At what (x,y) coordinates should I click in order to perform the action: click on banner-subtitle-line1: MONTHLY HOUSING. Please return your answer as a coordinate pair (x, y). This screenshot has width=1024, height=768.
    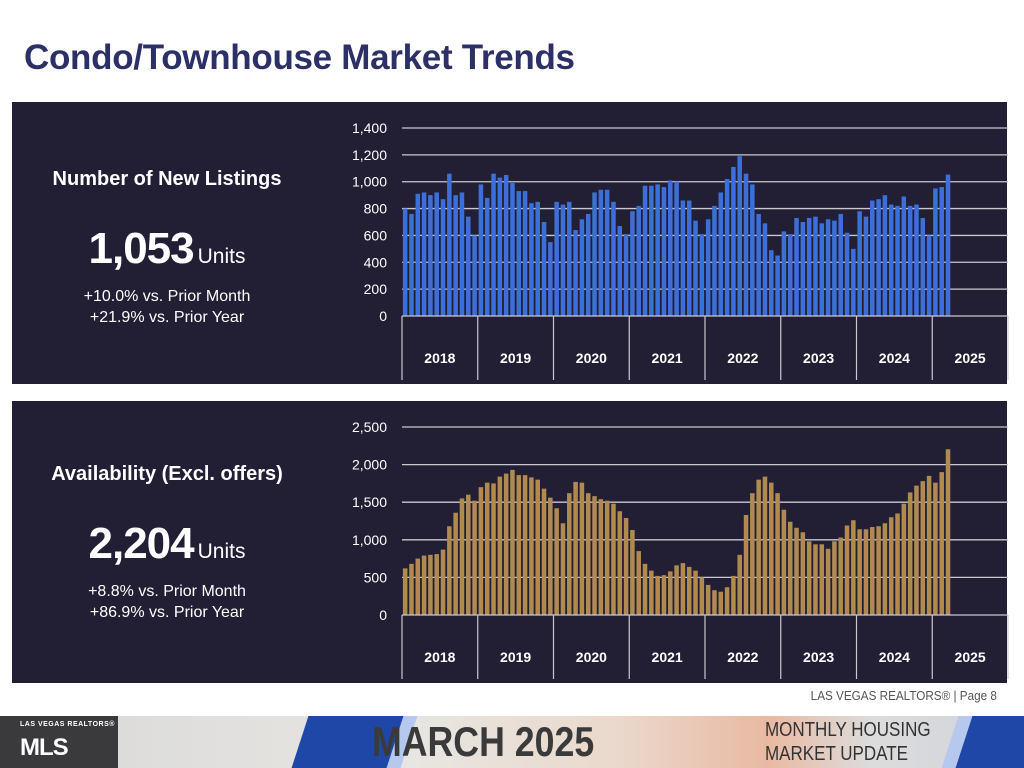
    Looking at the image, I should click on (848, 730).